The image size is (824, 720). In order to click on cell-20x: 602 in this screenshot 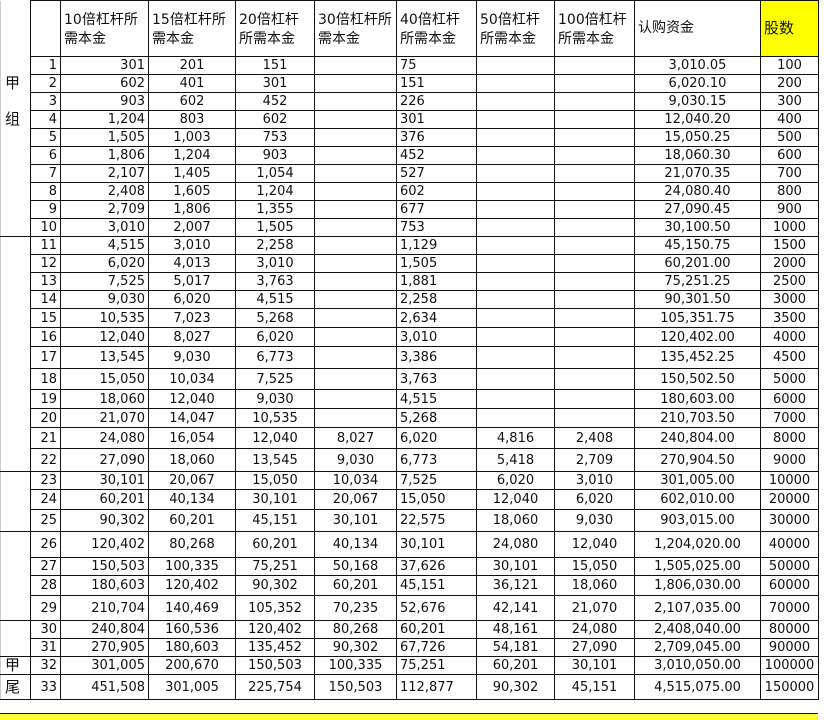, I will do `click(275, 119)`.